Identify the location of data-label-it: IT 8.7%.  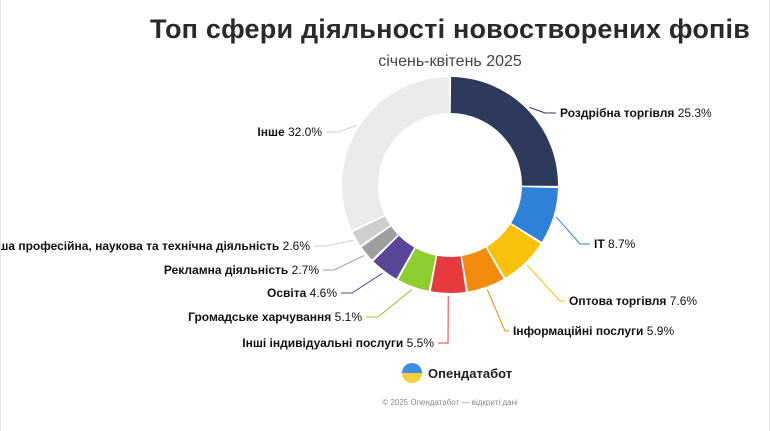
(615, 244).